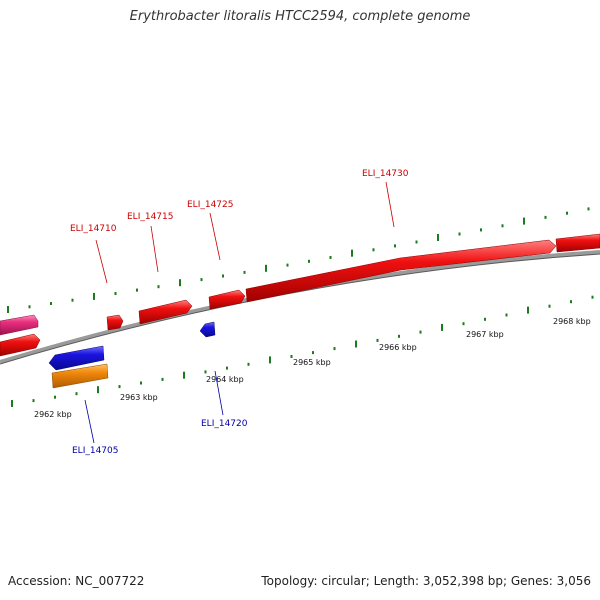 This screenshot has width=600, height=600. I want to click on gene-label-eli-14715: ELI_14715, so click(150, 217).